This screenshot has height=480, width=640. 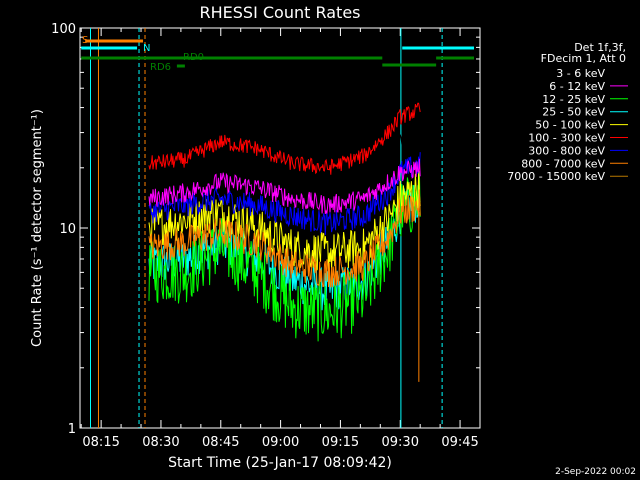 What do you see at coordinates (580, 73) in the screenshot?
I see `legend-label: 3 - 6 keV` at bounding box center [580, 73].